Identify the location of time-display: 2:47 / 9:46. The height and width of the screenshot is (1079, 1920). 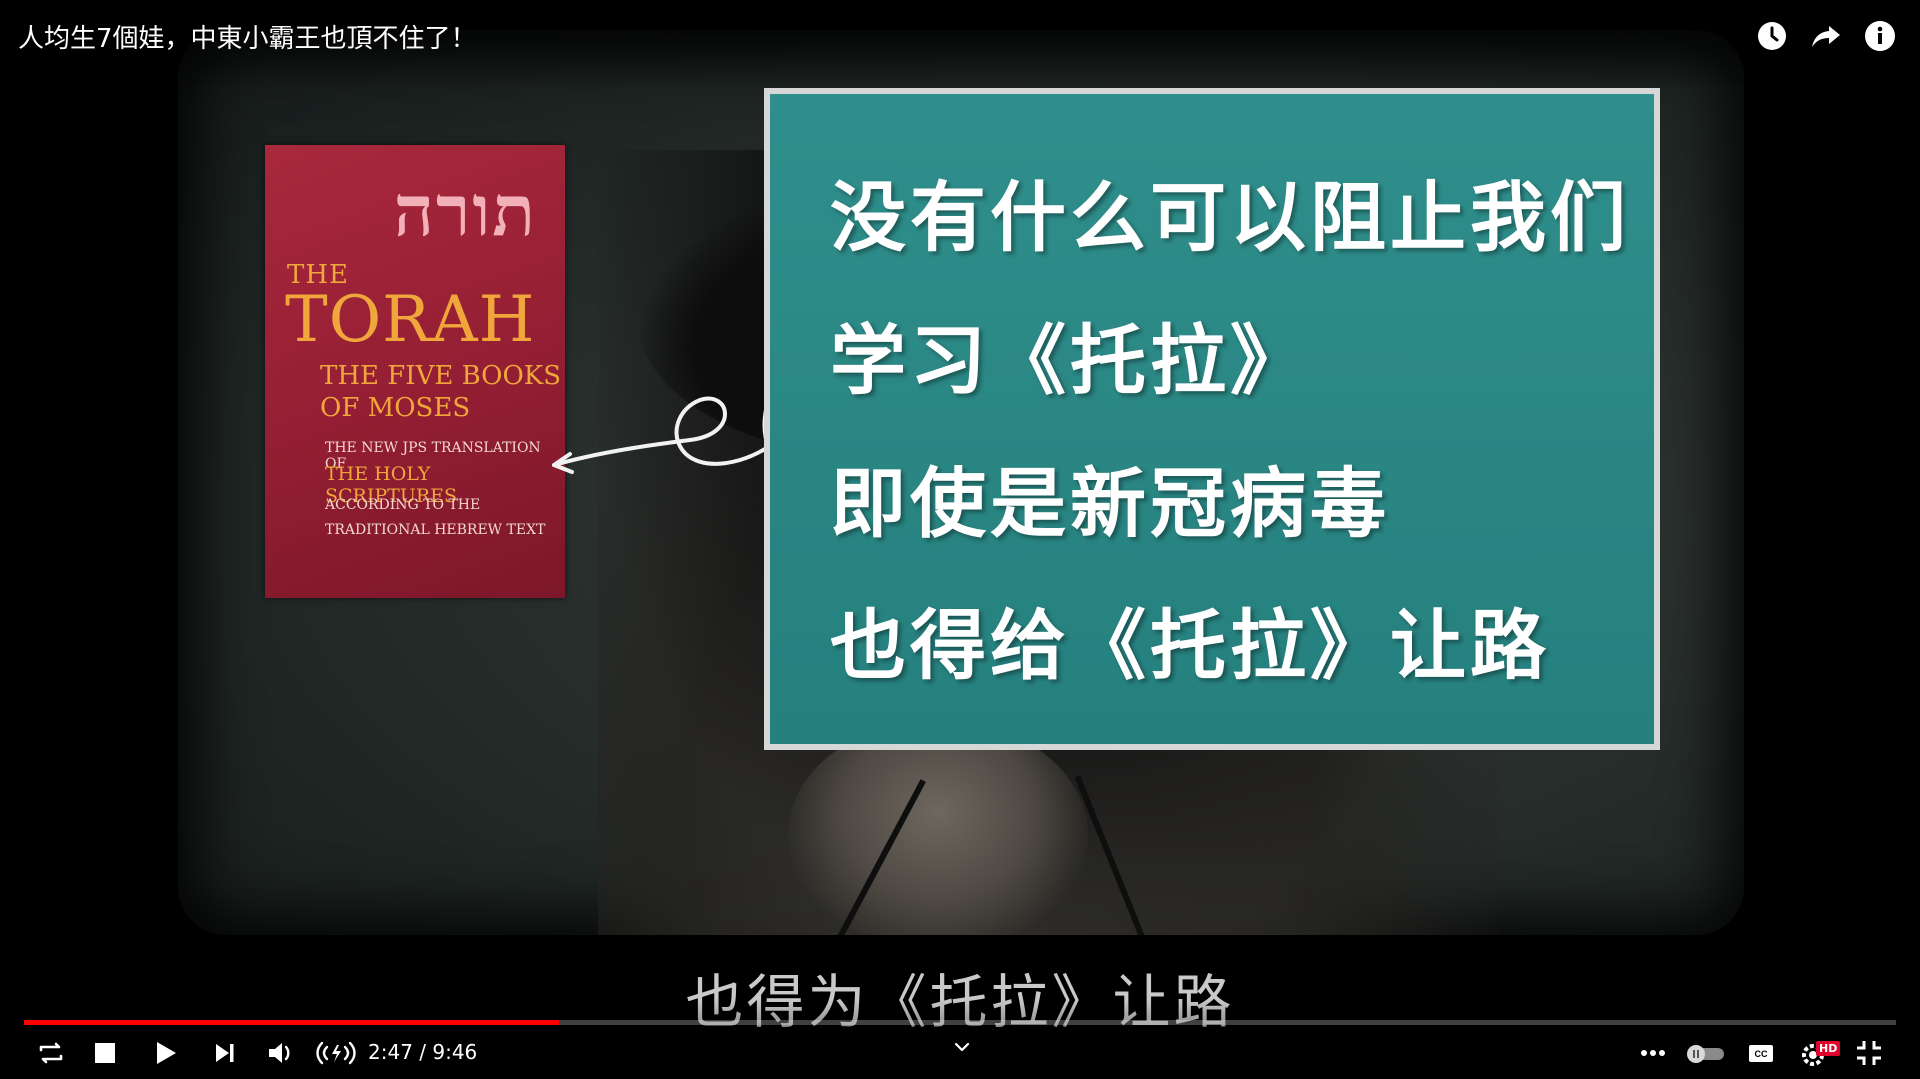
(423, 1052).